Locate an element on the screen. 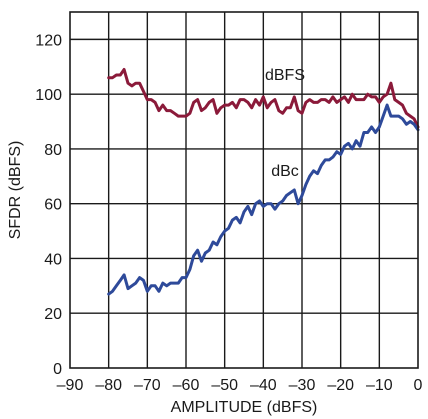  y-tick-label: 40 is located at coordinates (53, 259).